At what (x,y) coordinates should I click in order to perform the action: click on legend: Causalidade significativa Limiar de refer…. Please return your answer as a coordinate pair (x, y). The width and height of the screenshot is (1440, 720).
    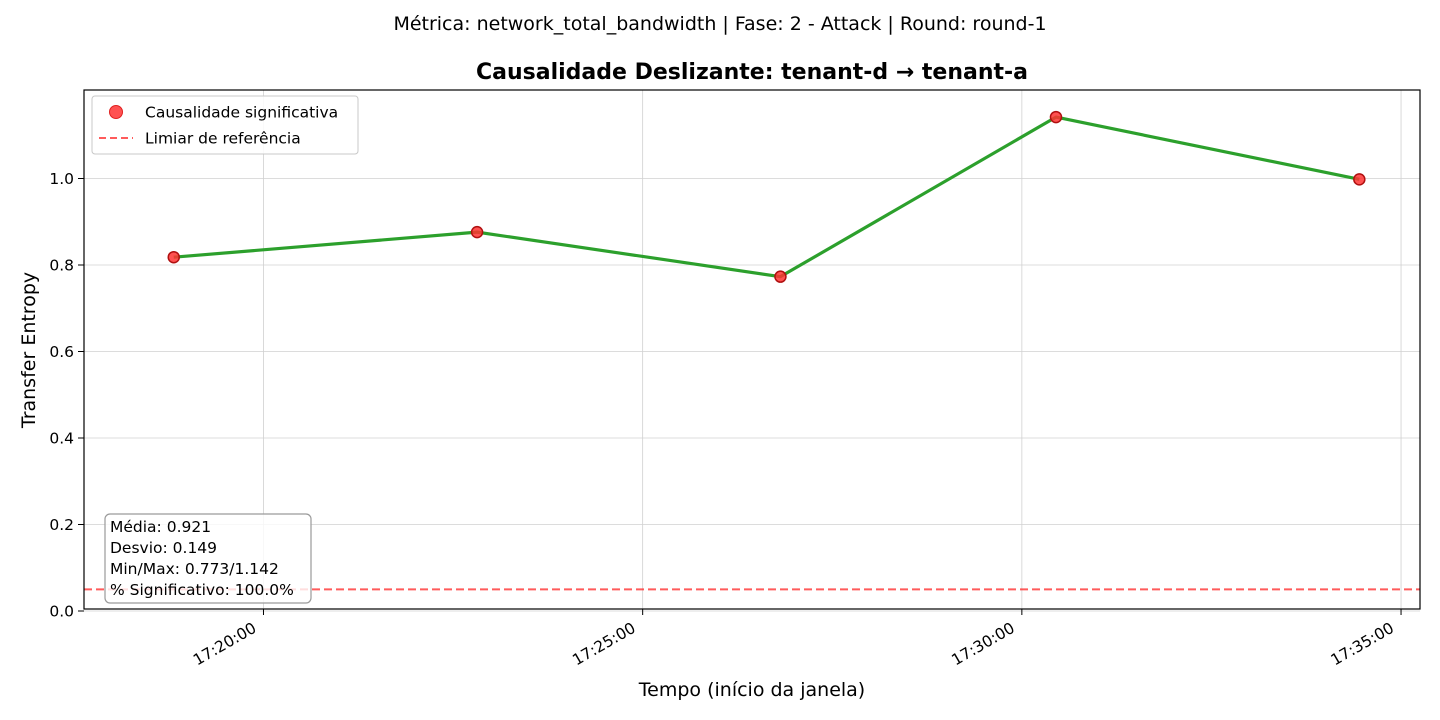
    Looking at the image, I should click on (225, 125).